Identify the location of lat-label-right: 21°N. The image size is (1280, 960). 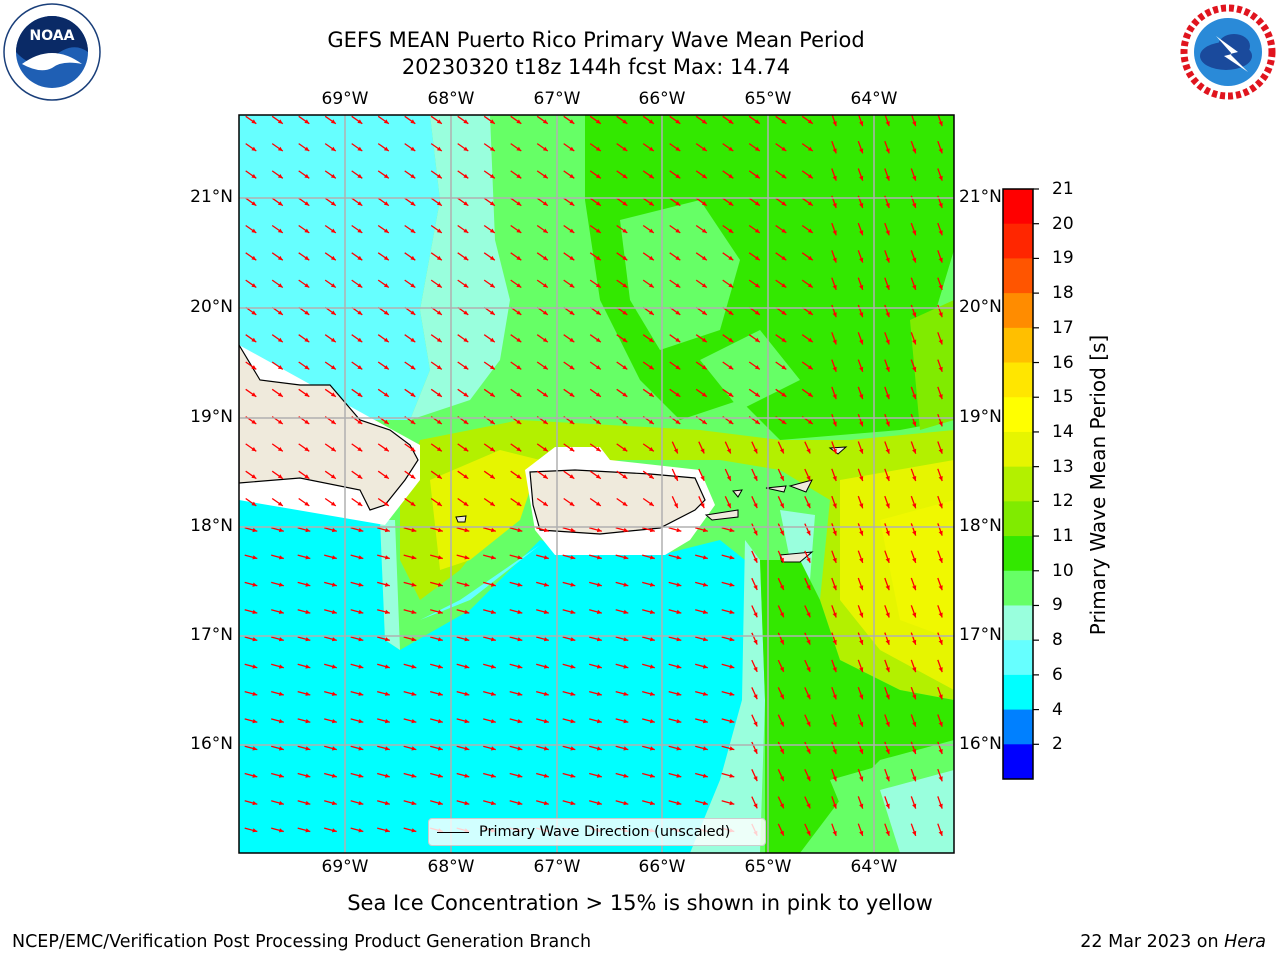
(980, 197).